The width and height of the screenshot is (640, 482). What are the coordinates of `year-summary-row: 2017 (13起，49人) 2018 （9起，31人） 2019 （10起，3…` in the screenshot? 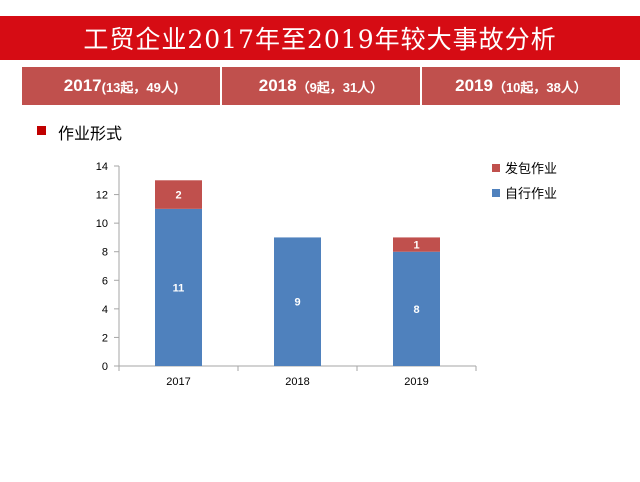 It's located at (321, 86).